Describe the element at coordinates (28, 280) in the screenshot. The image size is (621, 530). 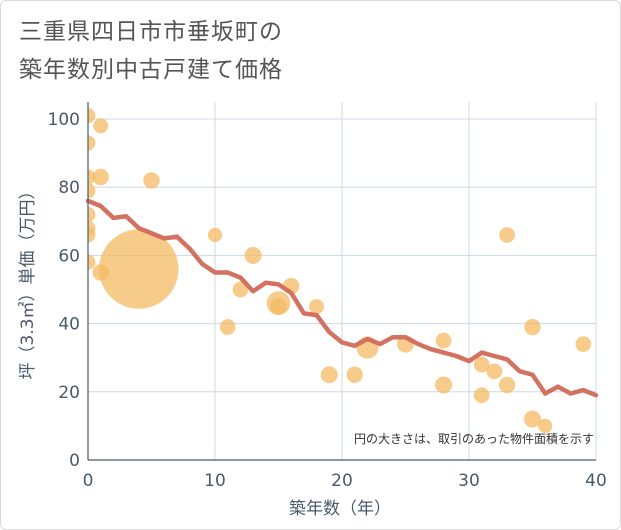
I see `y-axis-label: 坪（3.3㎡）単価（万円）` at that location.